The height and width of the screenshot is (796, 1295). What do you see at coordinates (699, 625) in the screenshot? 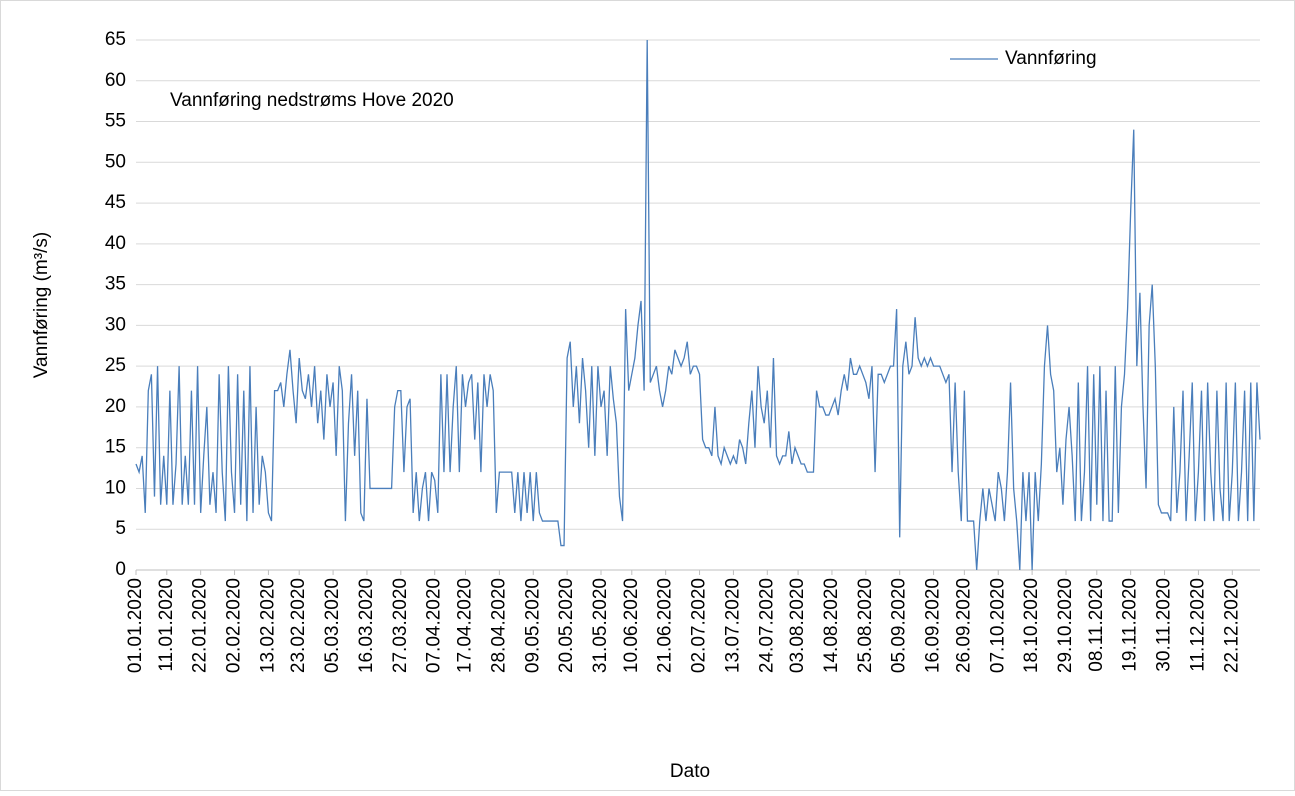
I see `x-tick-label: 02.07.2020` at bounding box center [699, 625].